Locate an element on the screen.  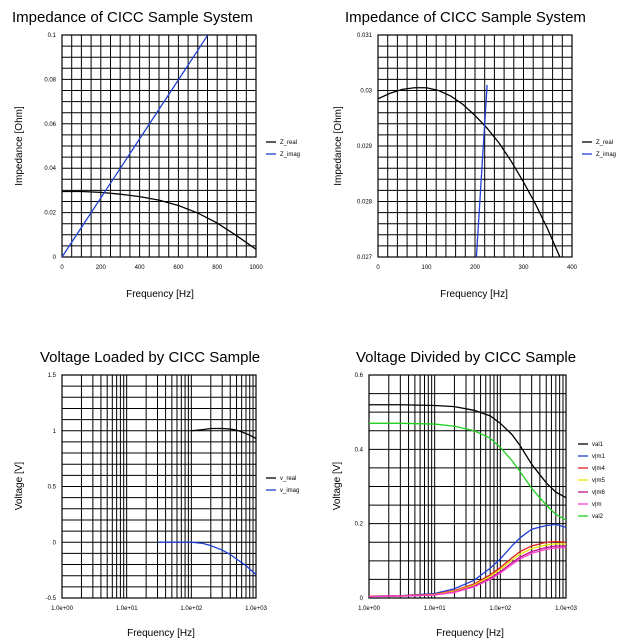
x-tick-label: 100 is located at coordinates (426, 268).